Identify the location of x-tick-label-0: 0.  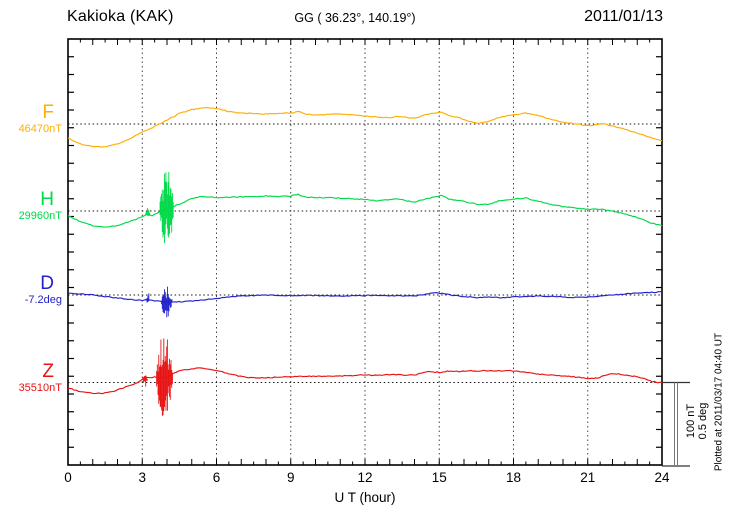
(68, 477).